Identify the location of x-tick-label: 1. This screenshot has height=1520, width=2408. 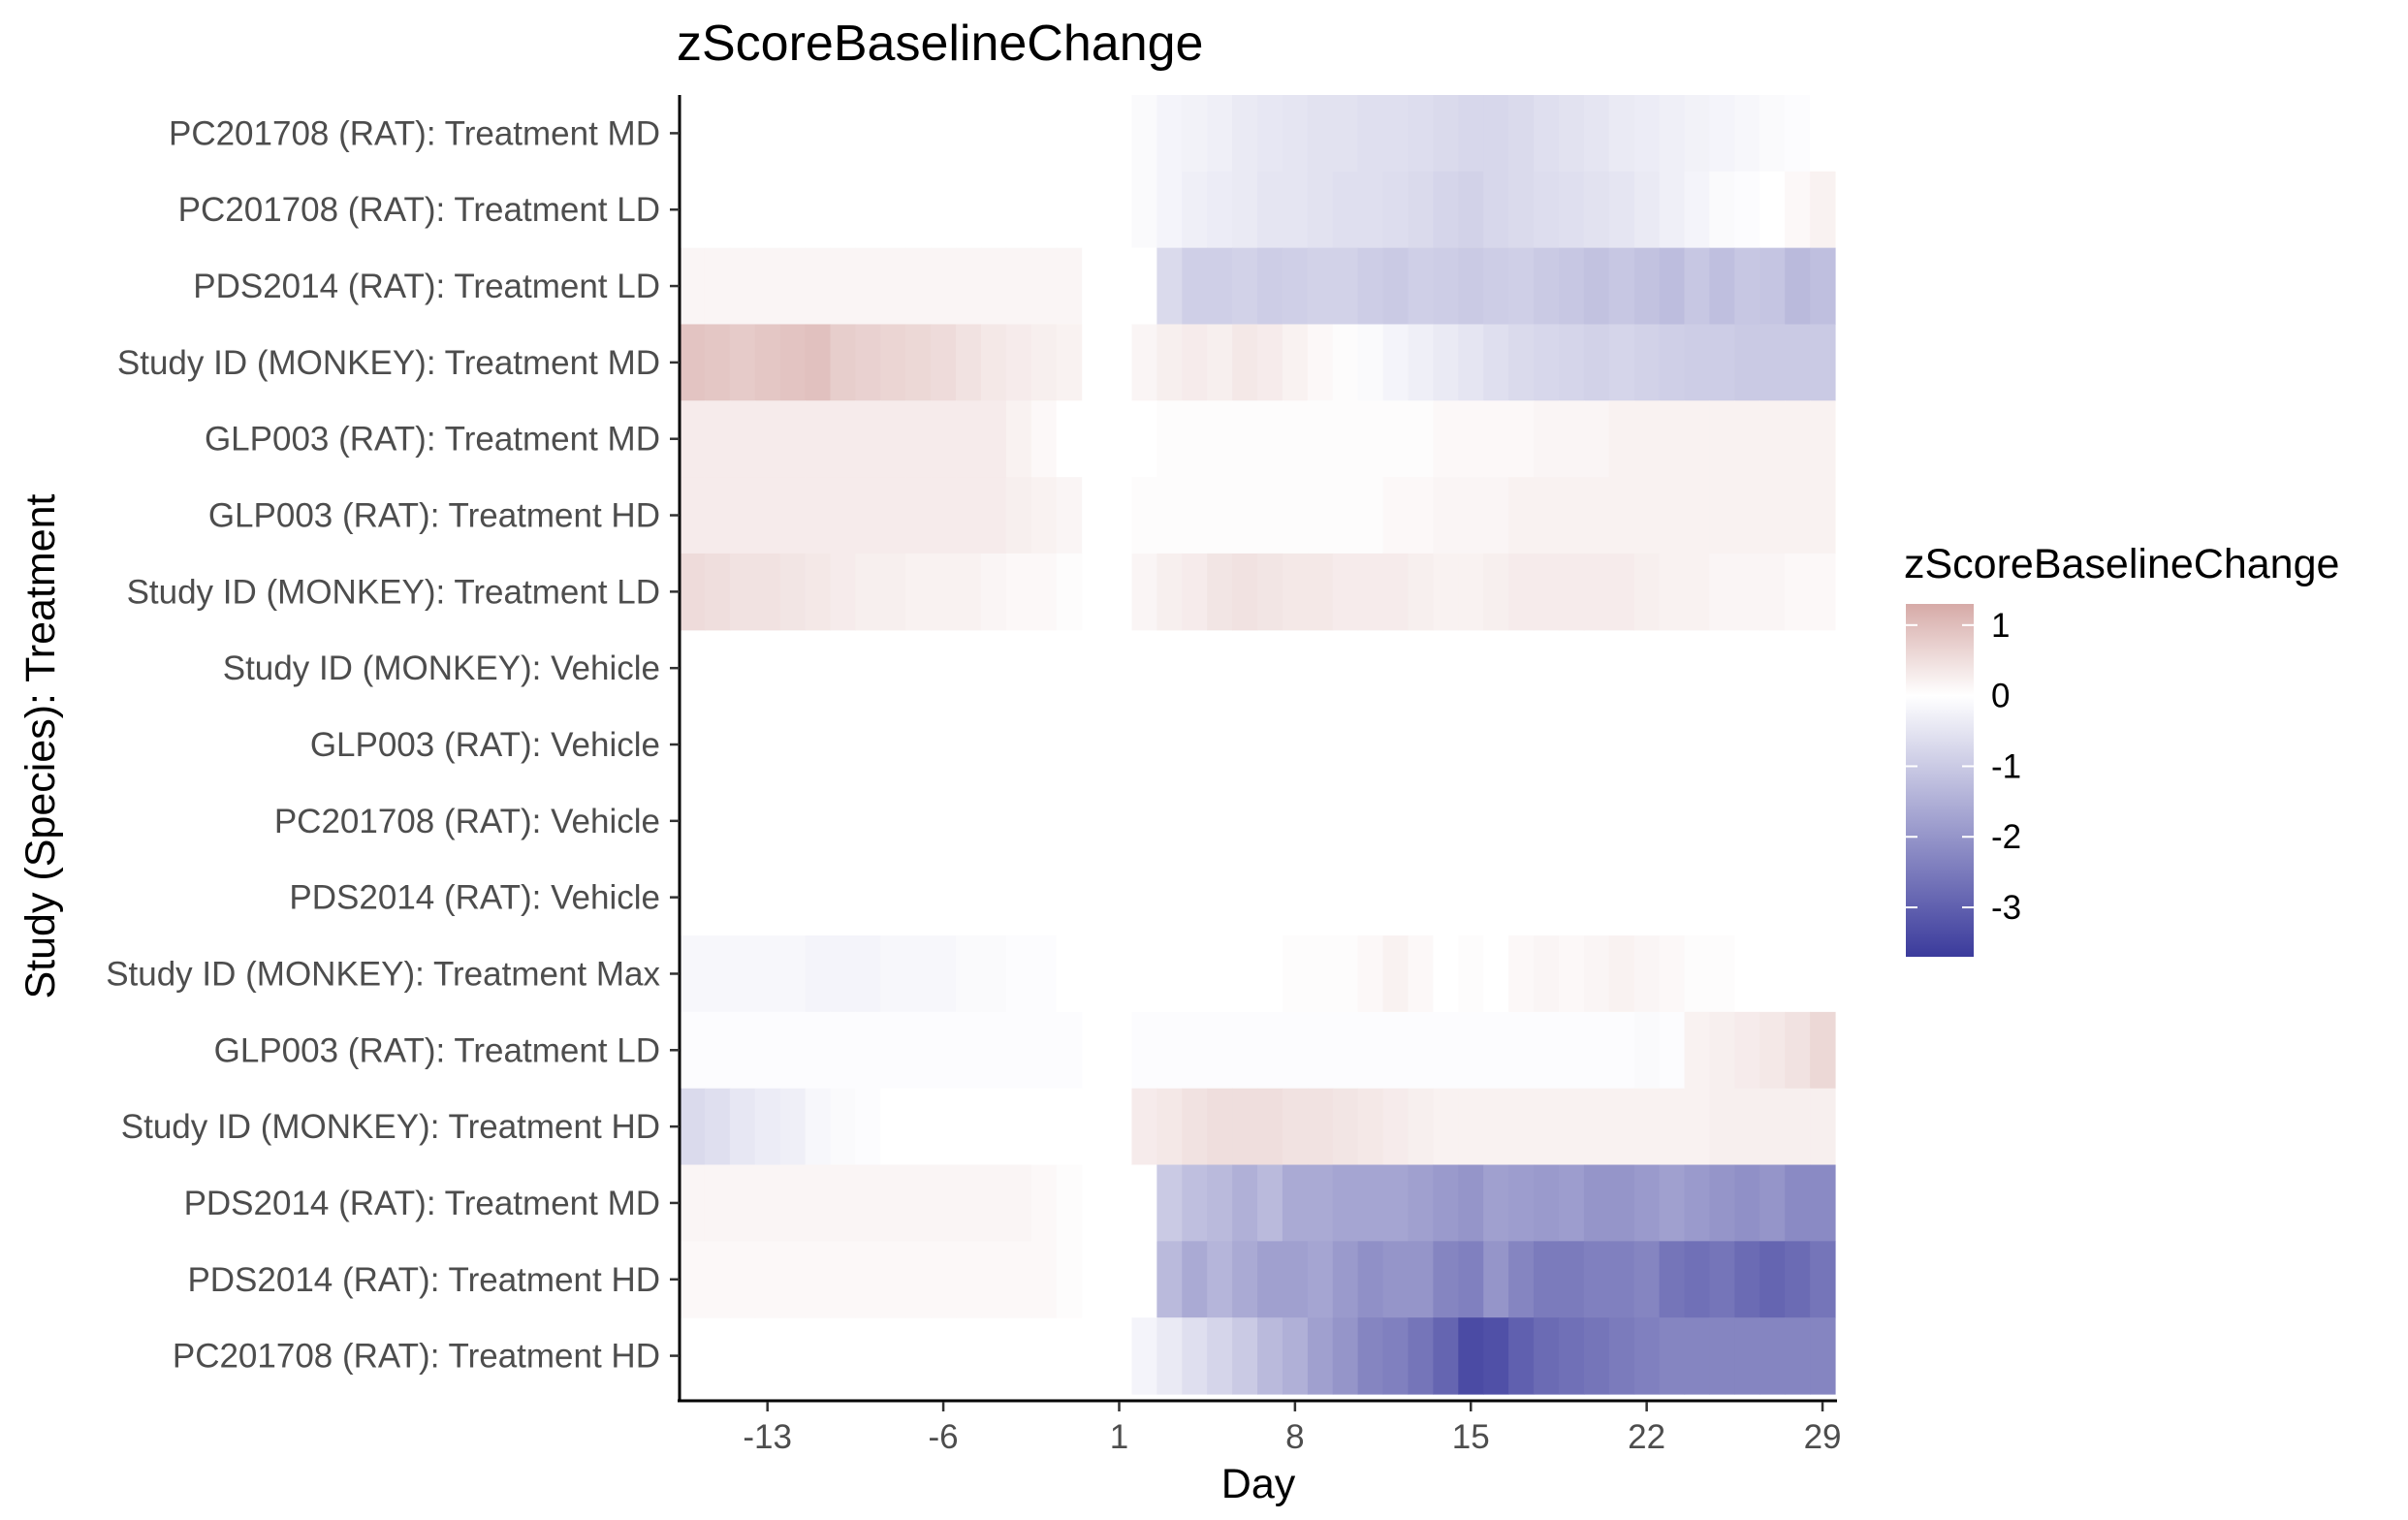
(1119, 1437).